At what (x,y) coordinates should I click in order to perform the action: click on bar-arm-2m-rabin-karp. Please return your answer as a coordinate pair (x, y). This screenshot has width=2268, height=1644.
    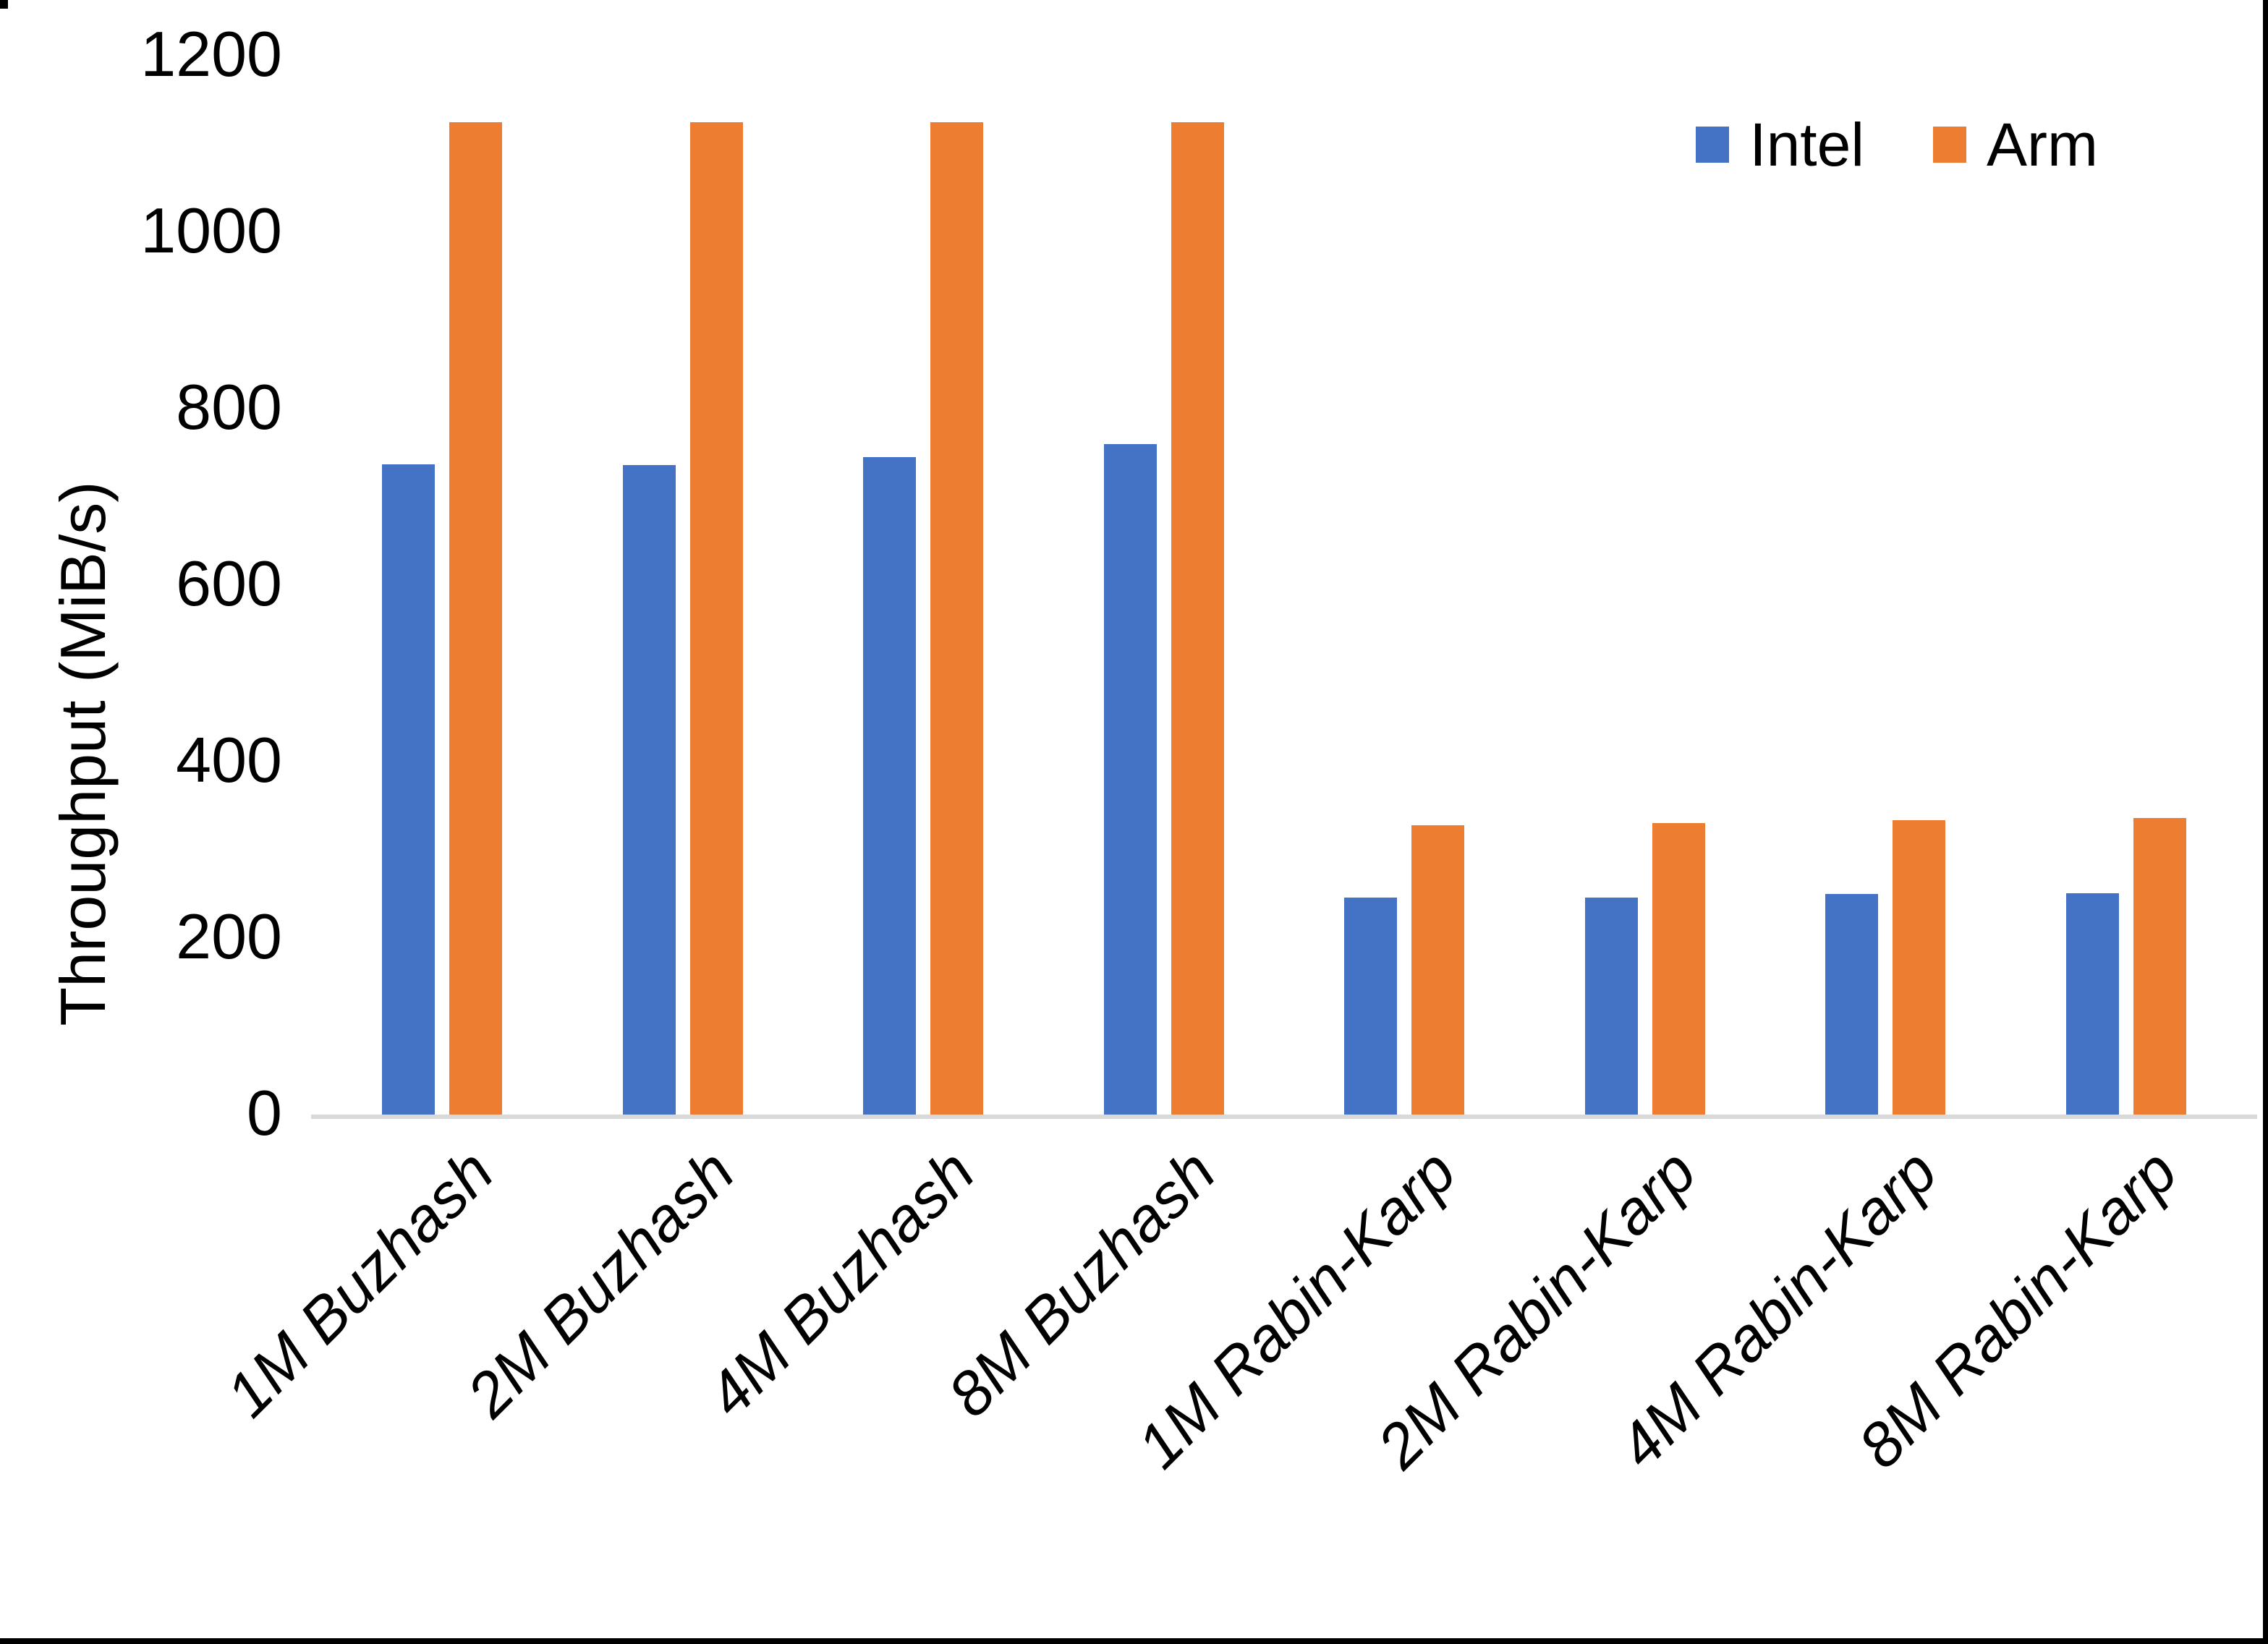
    Looking at the image, I should click on (1678, 969).